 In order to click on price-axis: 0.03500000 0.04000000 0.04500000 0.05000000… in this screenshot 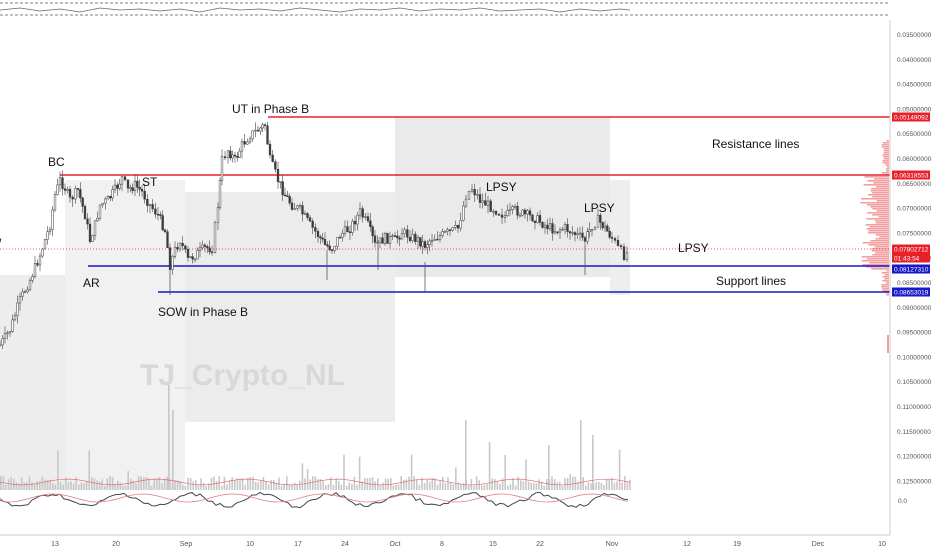, I will do `click(910, 277)`.